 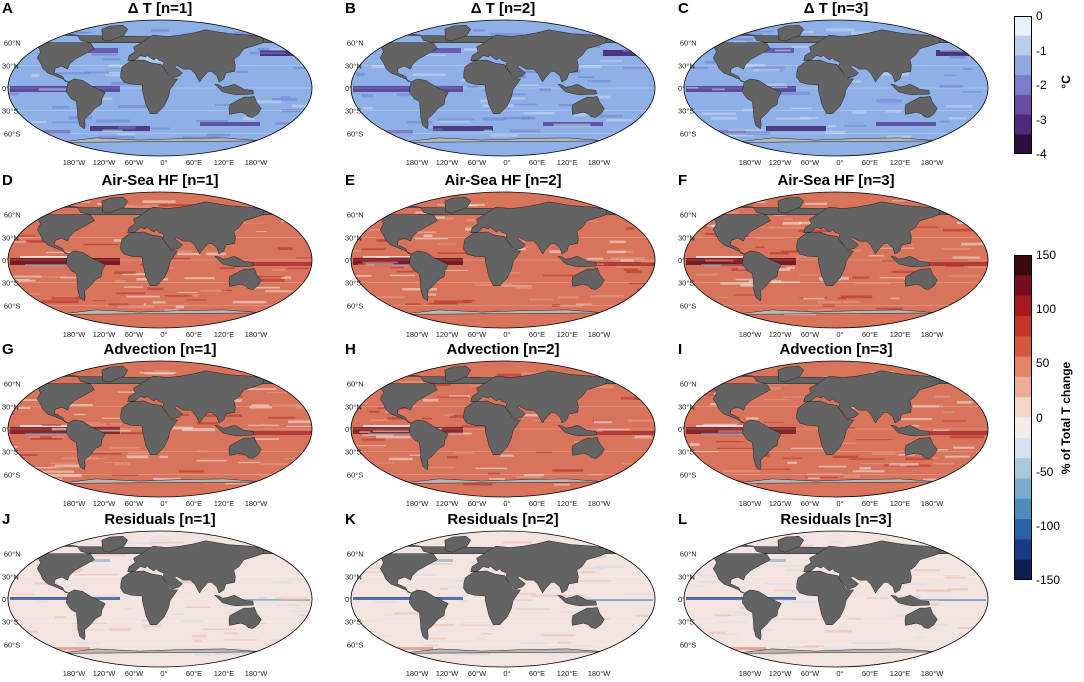 What do you see at coordinates (506, 162) in the screenshot?
I see `longitude-label: 0°` at bounding box center [506, 162].